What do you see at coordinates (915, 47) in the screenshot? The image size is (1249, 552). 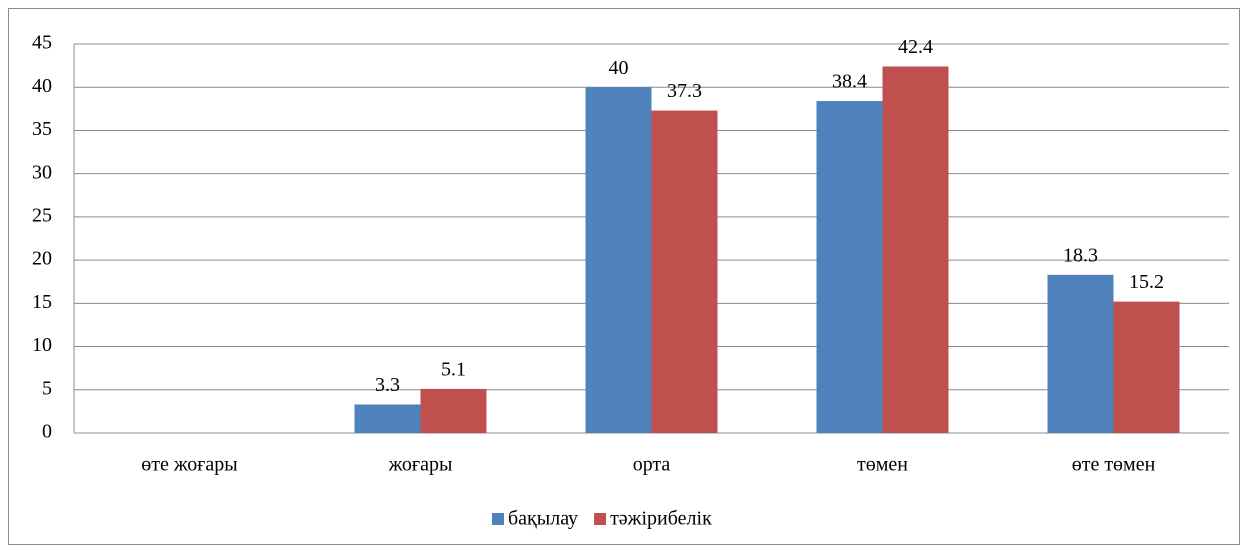 I see `data-label: 42.4` at bounding box center [915, 47].